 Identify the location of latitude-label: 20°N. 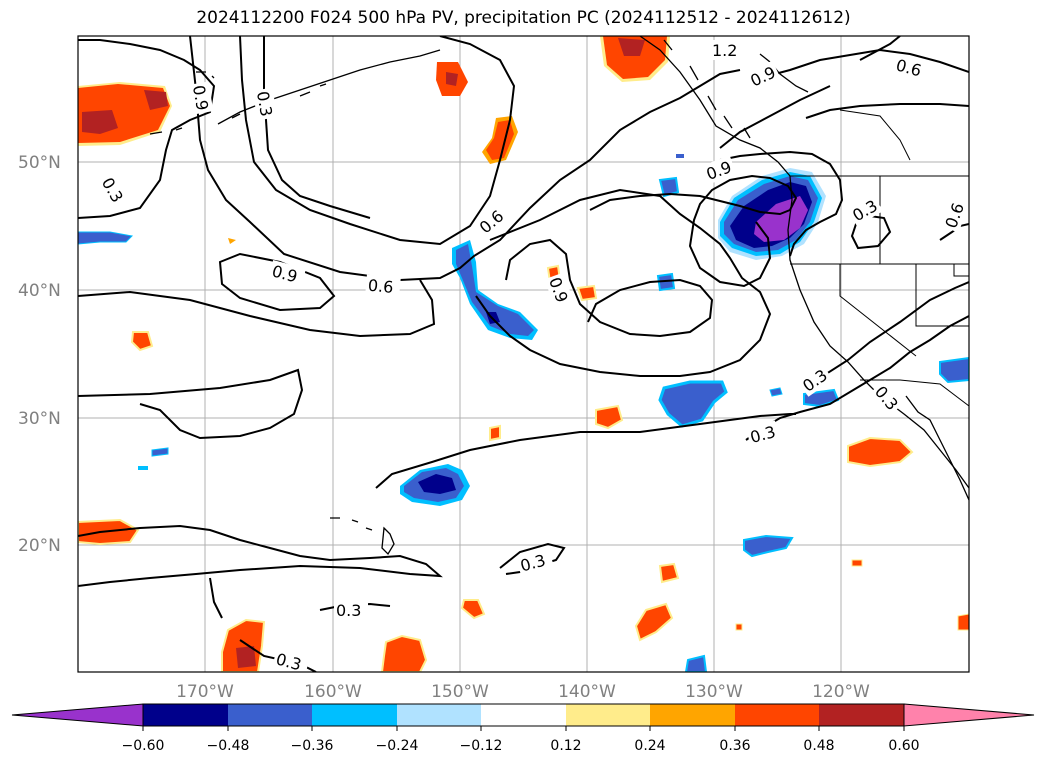
(39, 546).